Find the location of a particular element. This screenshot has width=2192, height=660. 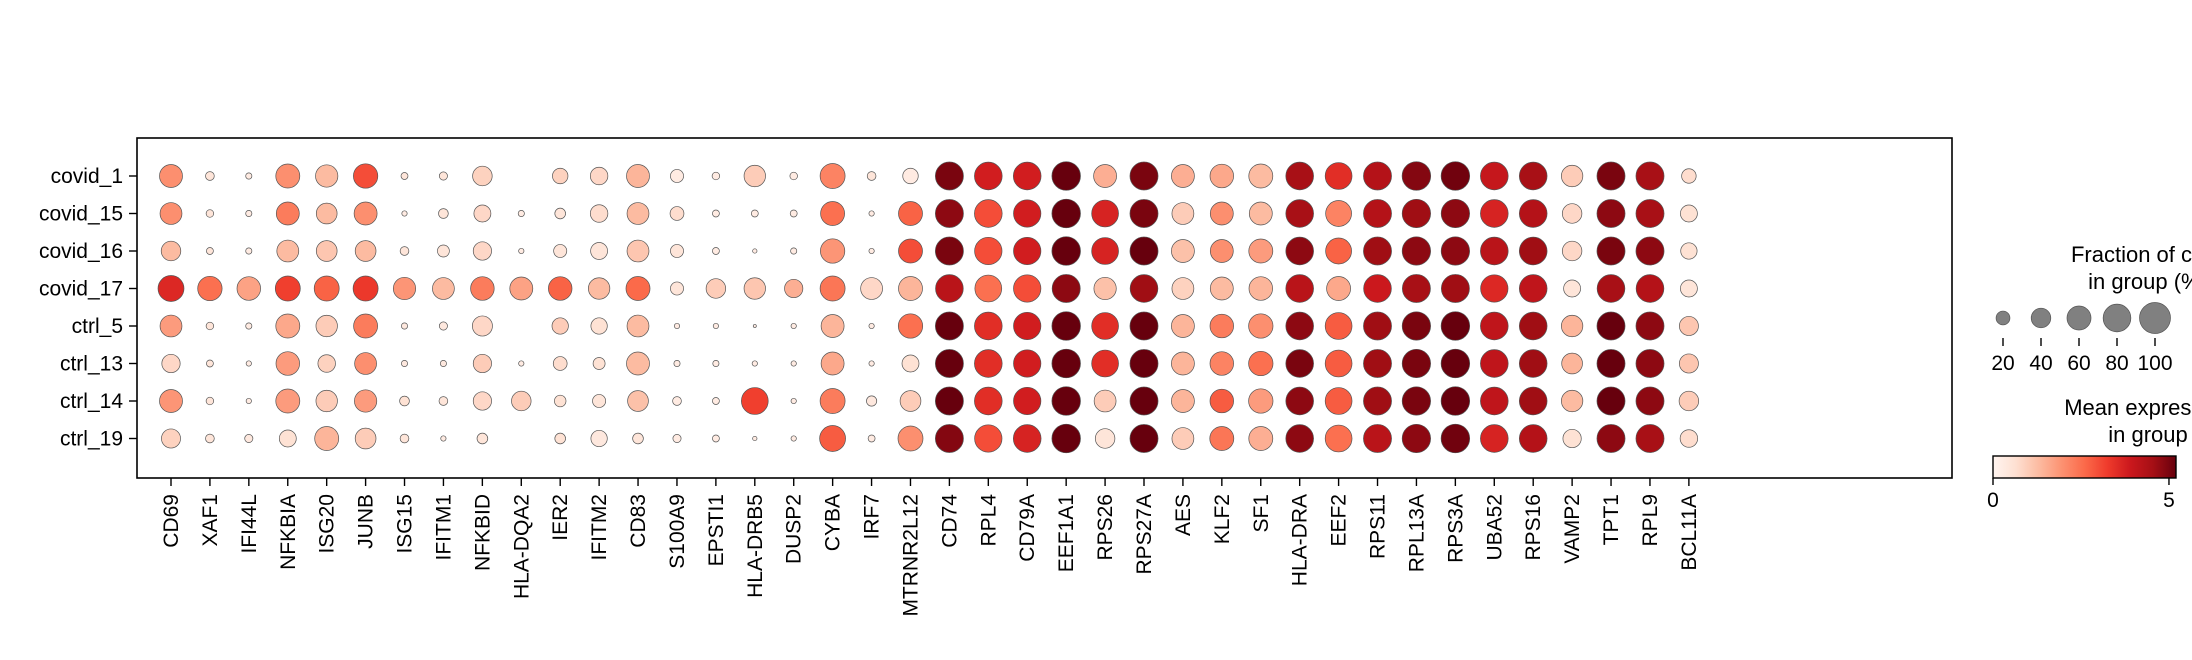

row-label-covid_17: covid_17 is located at coordinates (81, 289).